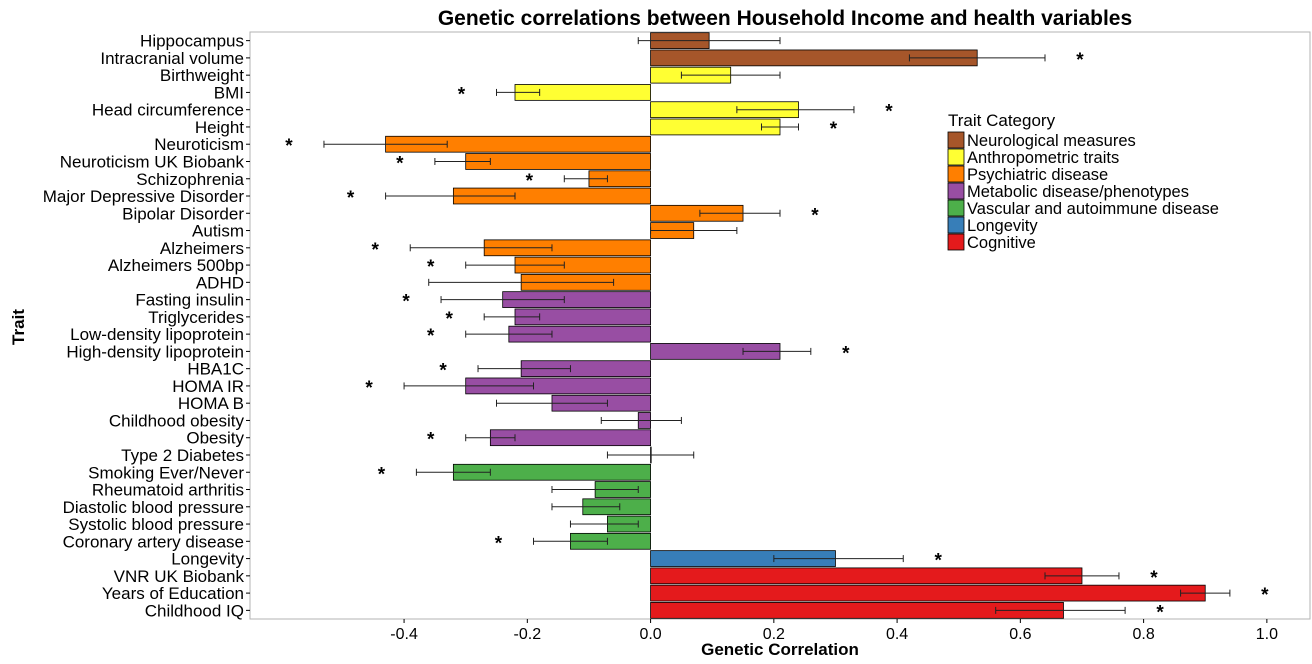 The width and height of the screenshot is (1312, 664). Describe the element at coordinates (650, 634) in the screenshot. I see `x-tick-label-2: 0.0` at that location.